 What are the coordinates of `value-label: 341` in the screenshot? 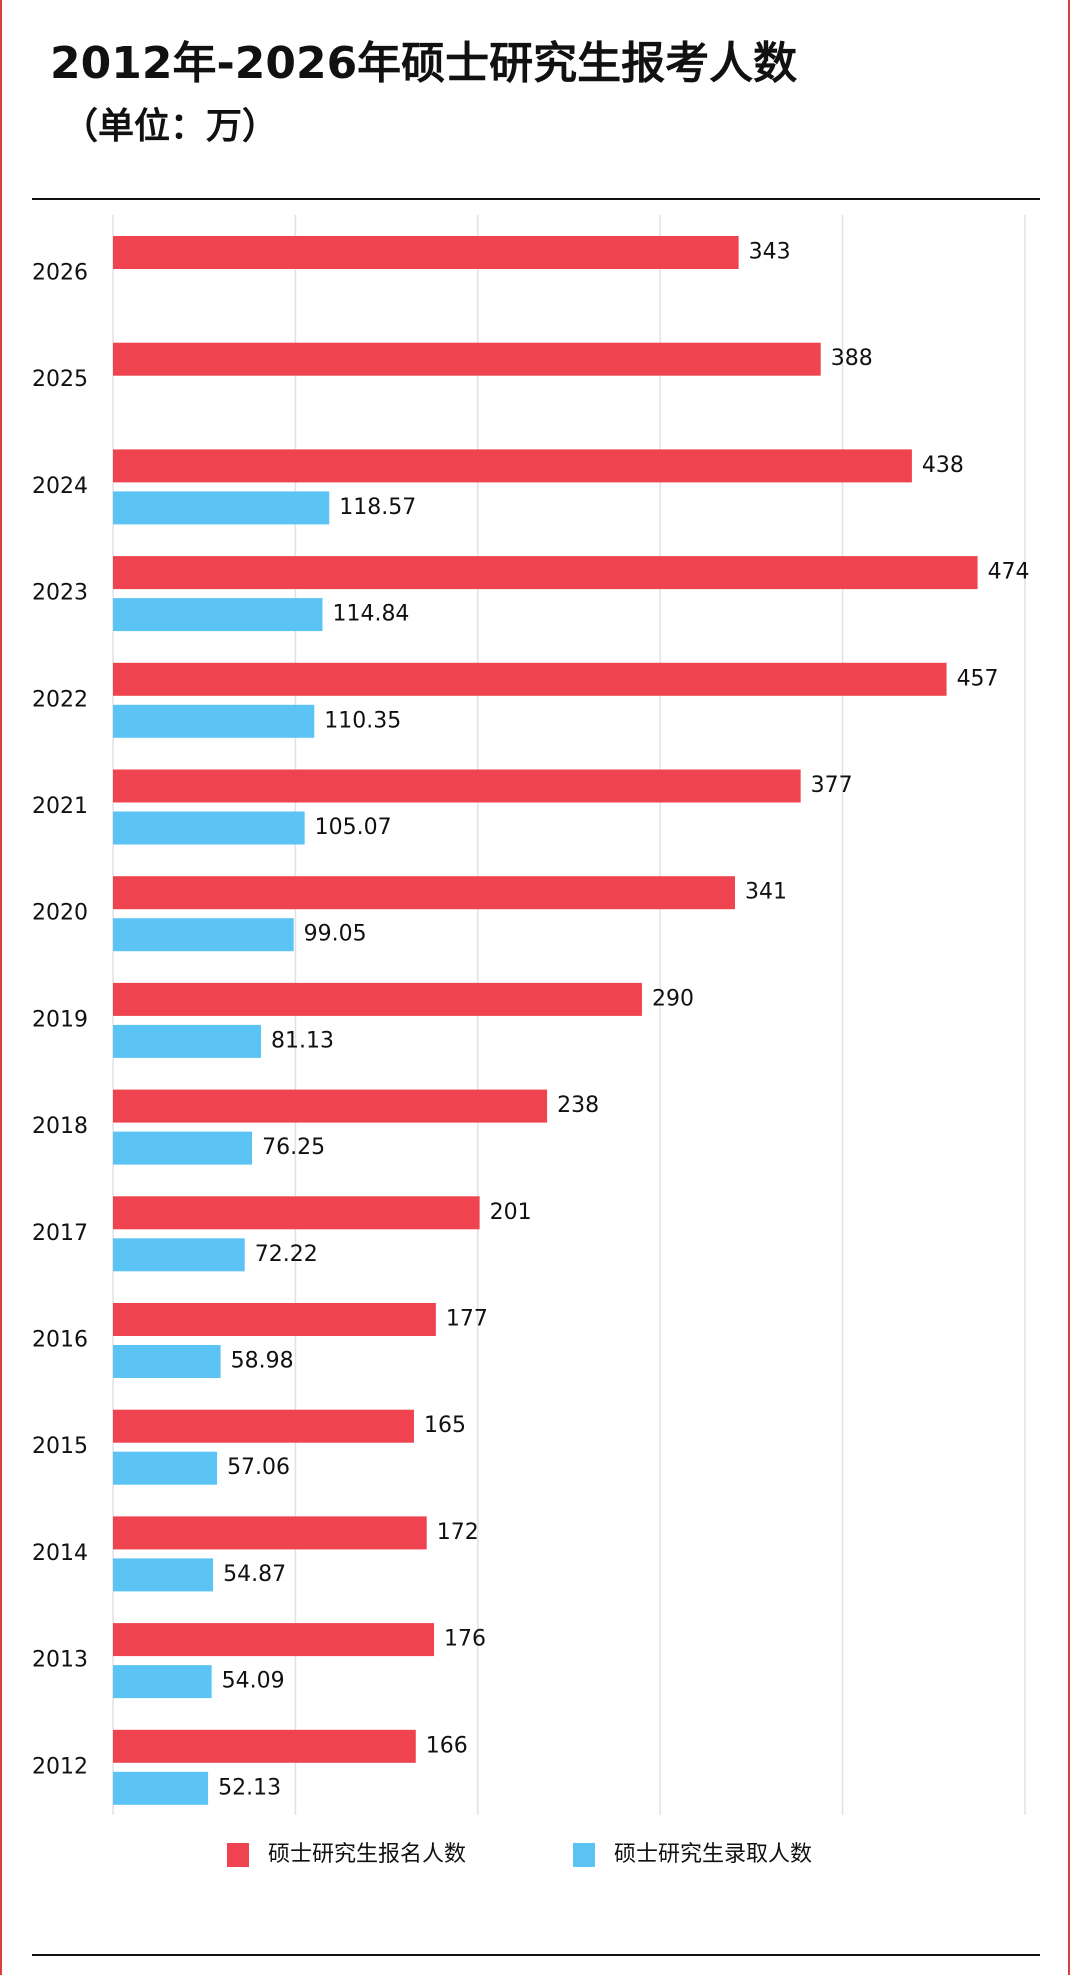 It's located at (766, 892).